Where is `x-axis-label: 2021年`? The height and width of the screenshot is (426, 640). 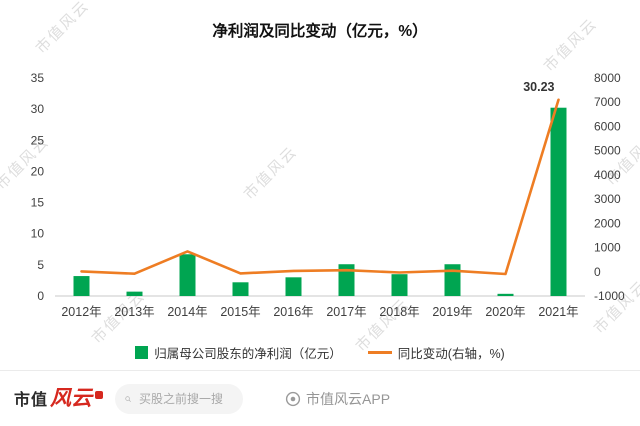 x-axis-label: 2021年 is located at coordinates (558, 312).